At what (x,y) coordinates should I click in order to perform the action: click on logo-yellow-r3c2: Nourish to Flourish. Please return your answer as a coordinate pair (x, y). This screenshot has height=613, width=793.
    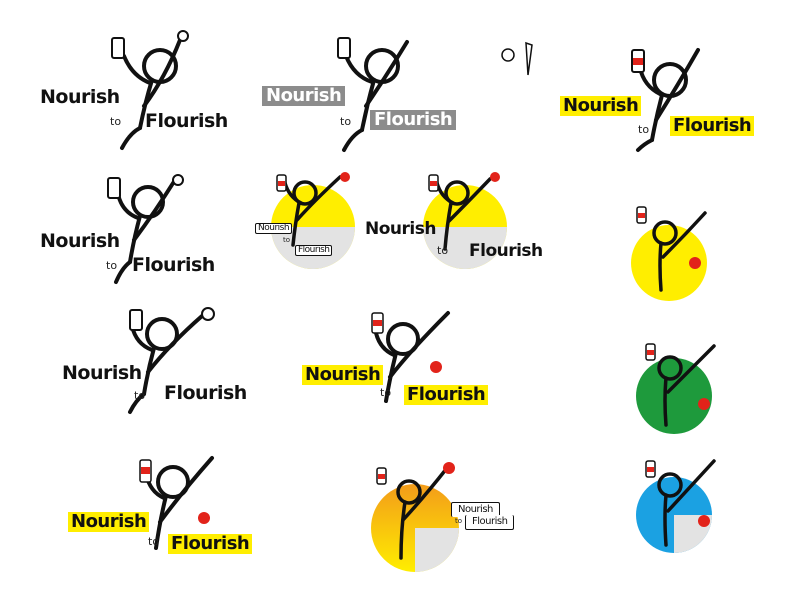
    Looking at the image, I should click on (403, 357).